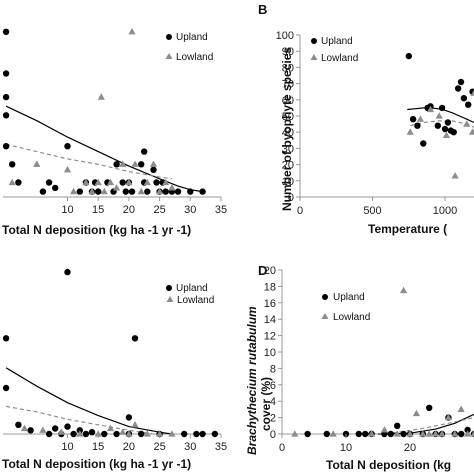  Describe the element at coordinates (262, 270) in the screenshot. I see `panel-d-letter: D` at that location.